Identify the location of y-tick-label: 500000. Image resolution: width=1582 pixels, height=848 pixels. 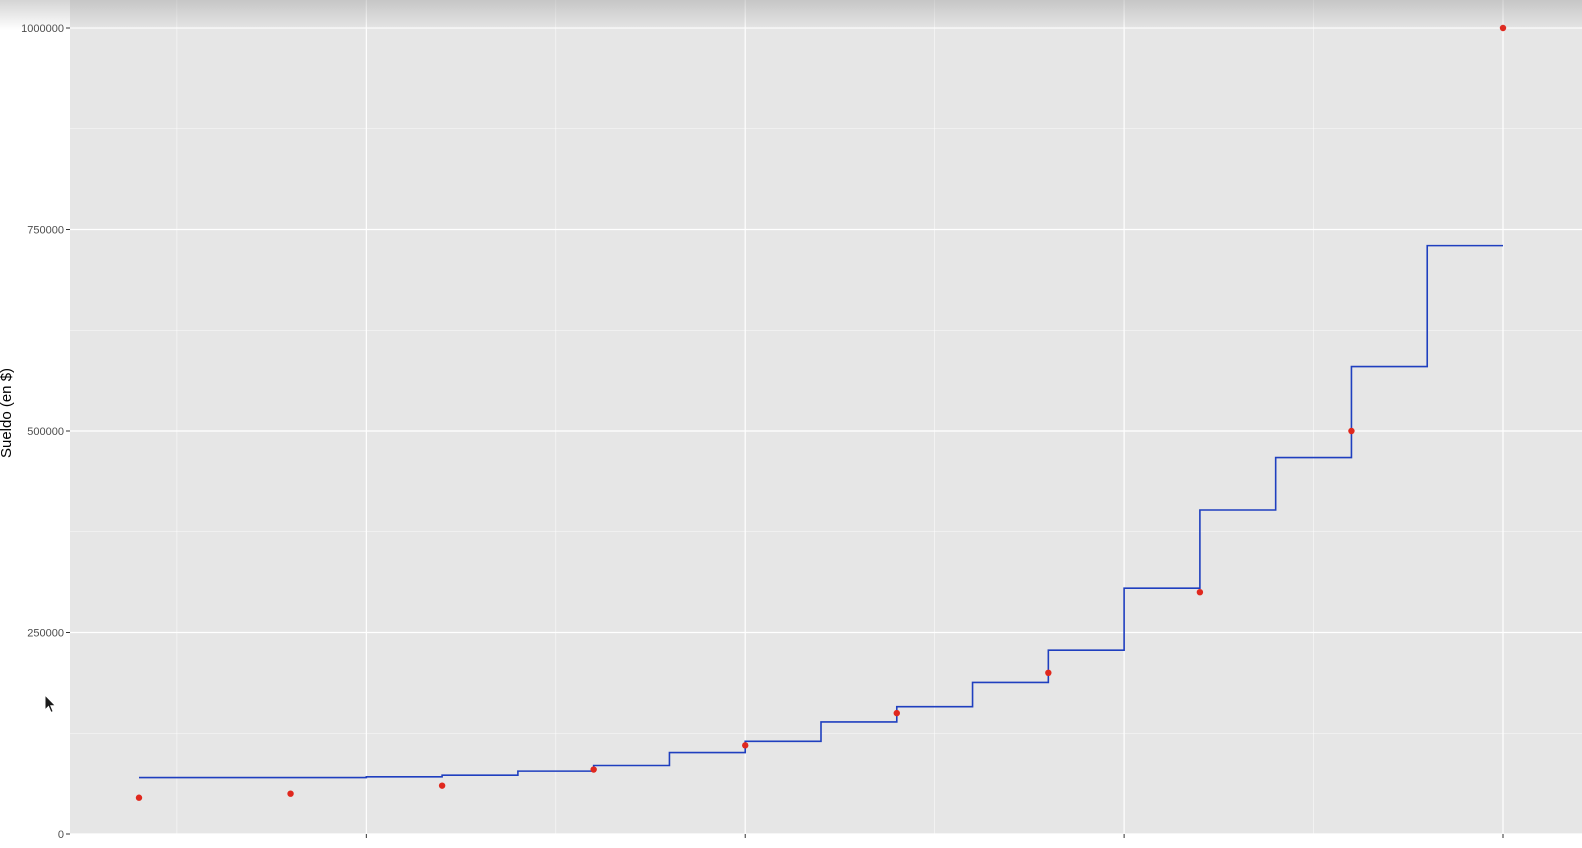
(45, 432).